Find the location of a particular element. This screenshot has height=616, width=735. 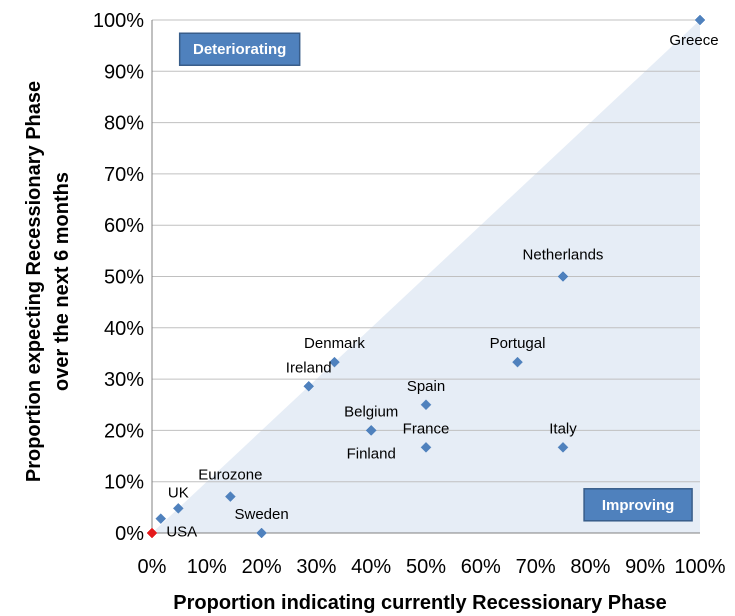

y-tick-label: 80% is located at coordinates (124, 124).